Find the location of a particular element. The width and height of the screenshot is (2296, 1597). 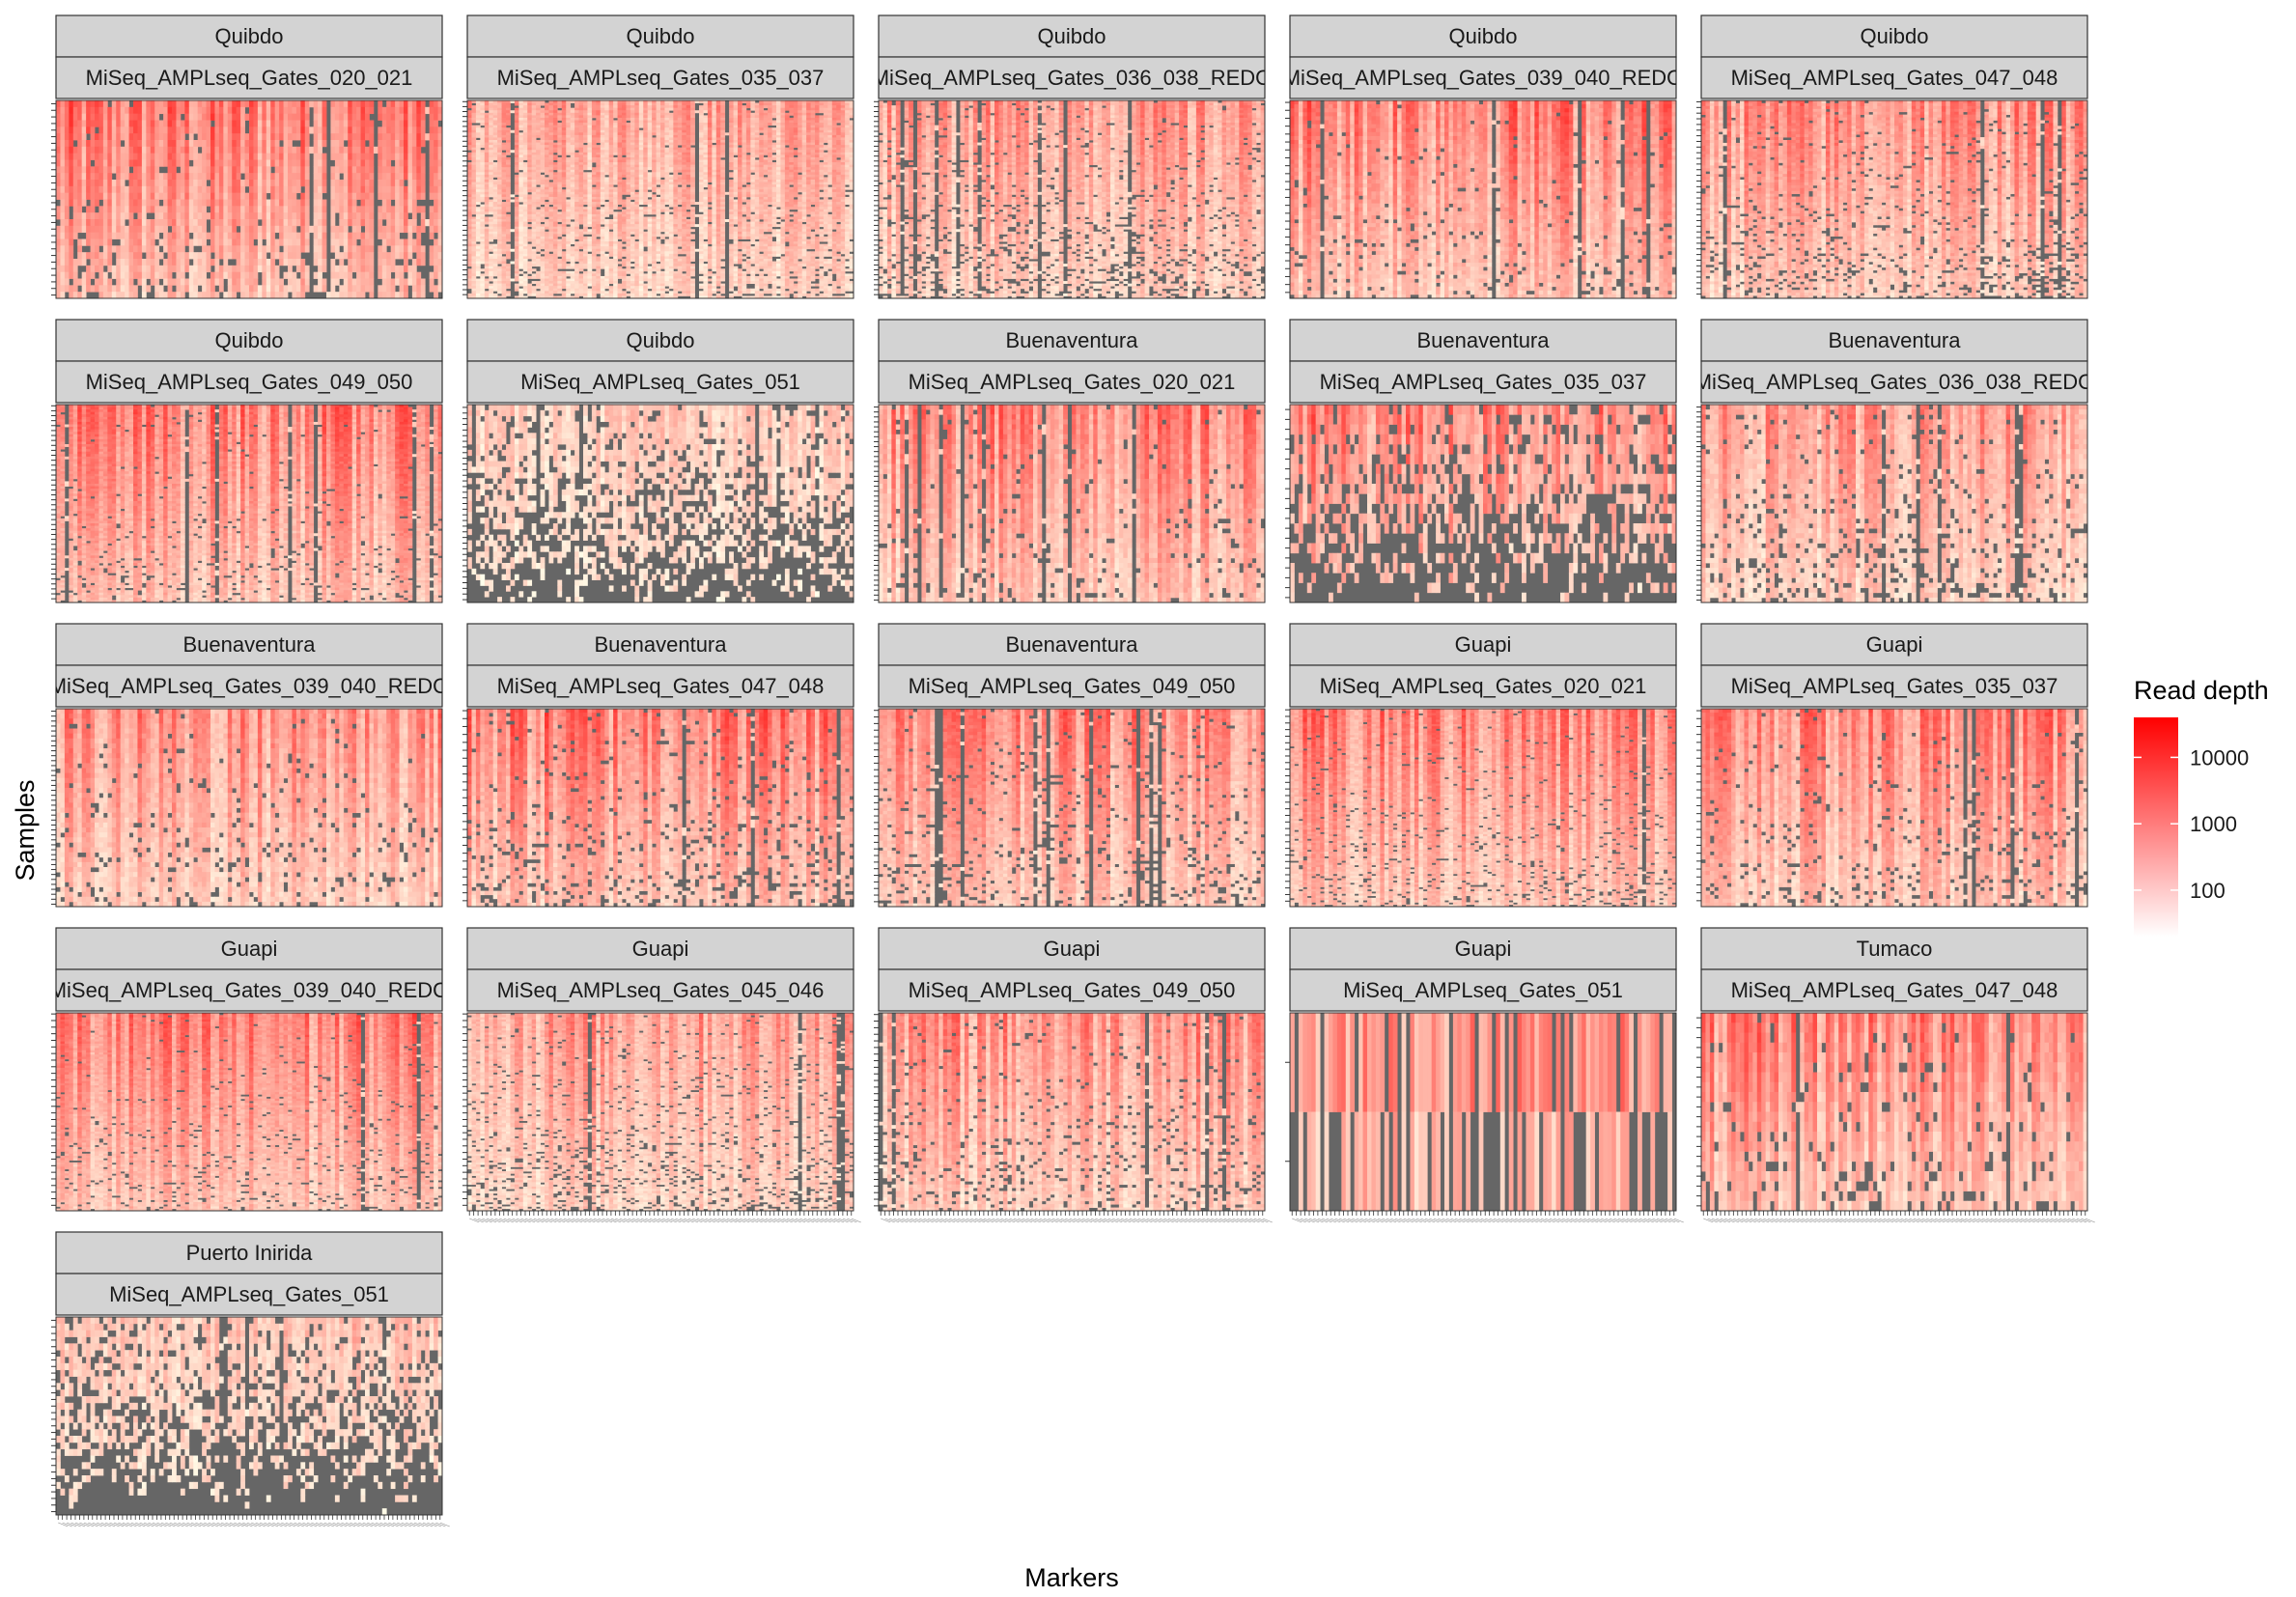

facet-panel: Buenaventura MiSeq_AMPLseq_Gates_049_050 is located at coordinates (1070, 765).